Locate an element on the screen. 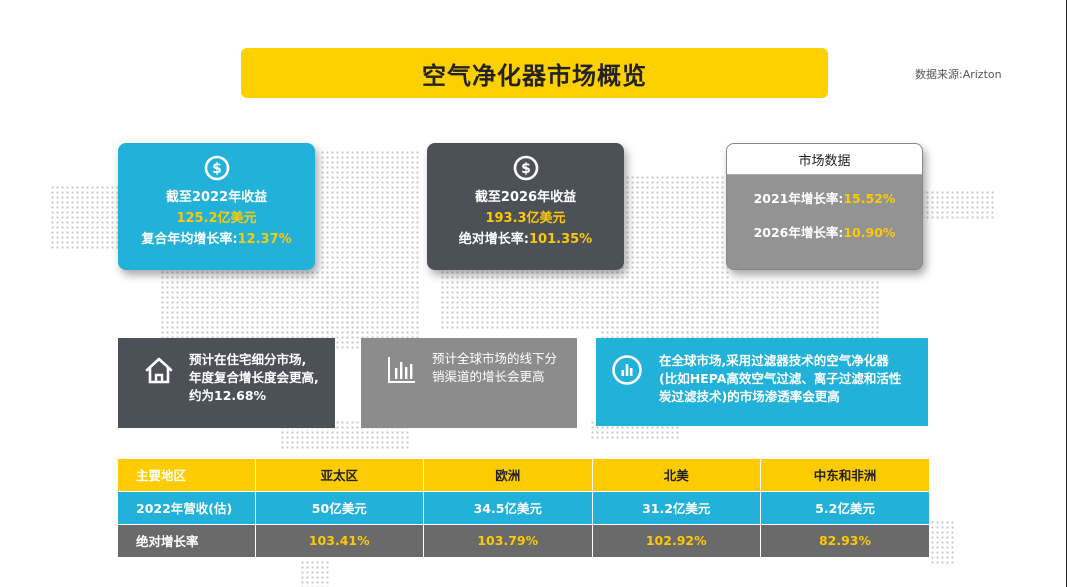 The width and height of the screenshot is (1070, 587). table-row-revenue: 2022年营收(估) 50亿美元 34.5亿美元 31.2亿美元 5.2亿美元 is located at coordinates (523, 507).